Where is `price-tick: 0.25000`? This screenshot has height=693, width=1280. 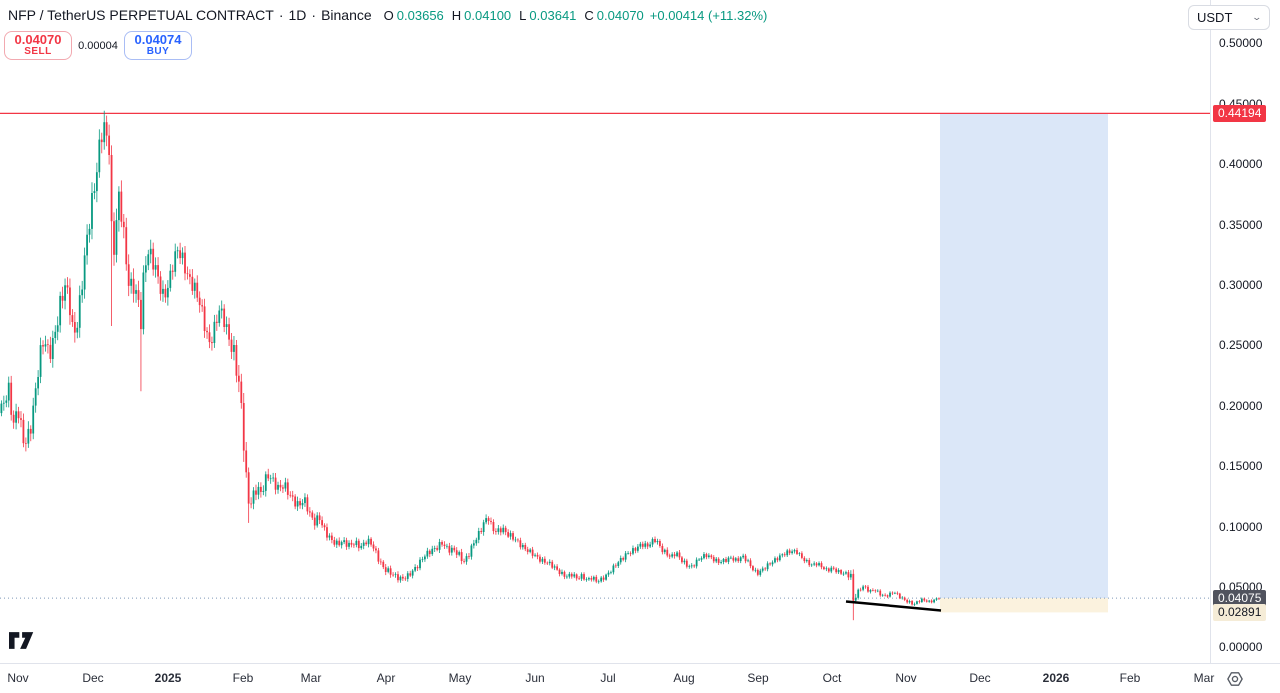
price-tick: 0.25000 is located at coordinates (1241, 345).